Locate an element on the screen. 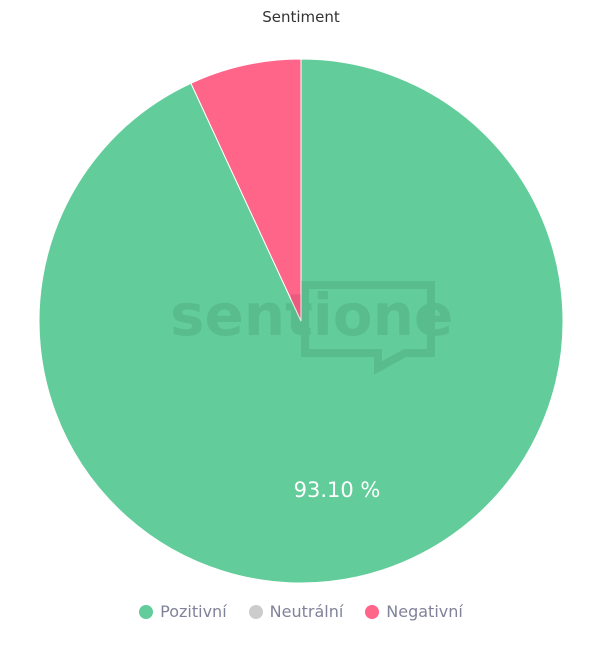  slice-negative is located at coordinates (246, 190).